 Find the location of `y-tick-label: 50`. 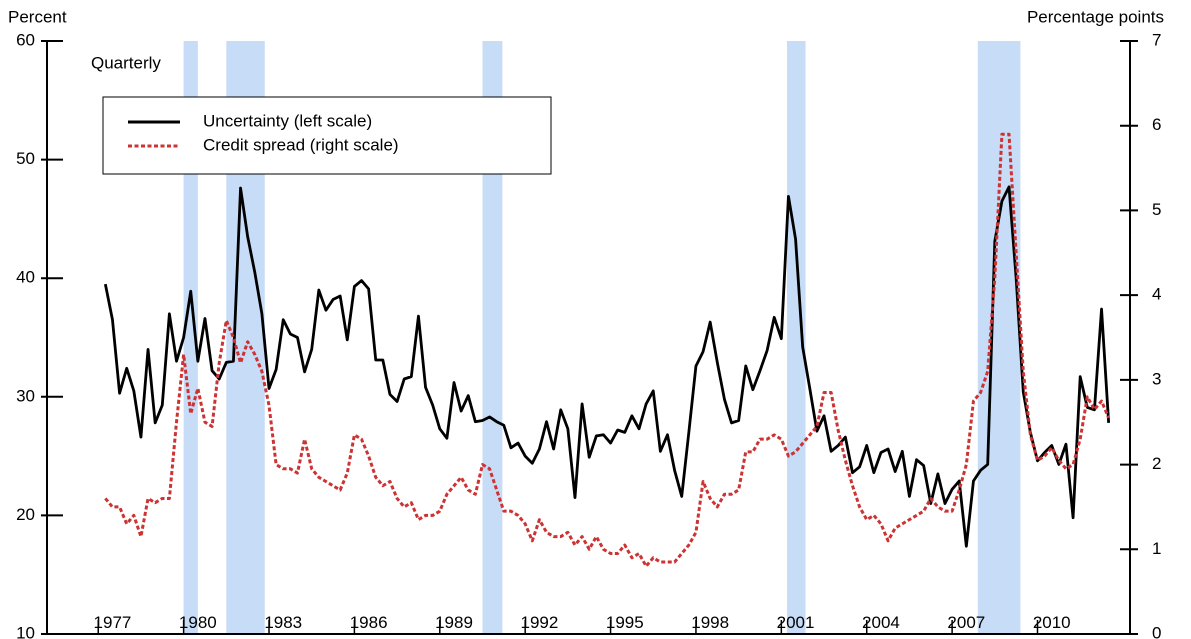

y-tick-label: 50 is located at coordinates (25, 158).